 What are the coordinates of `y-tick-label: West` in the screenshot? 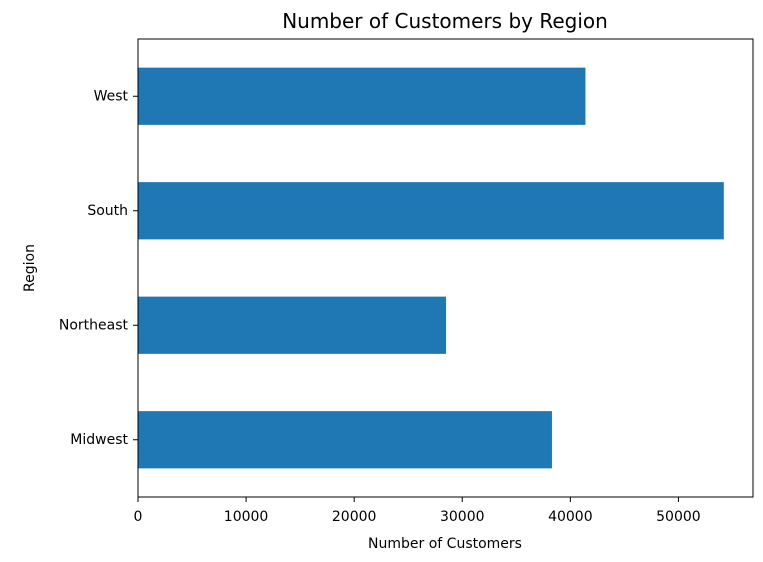 It's located at (111, 96).